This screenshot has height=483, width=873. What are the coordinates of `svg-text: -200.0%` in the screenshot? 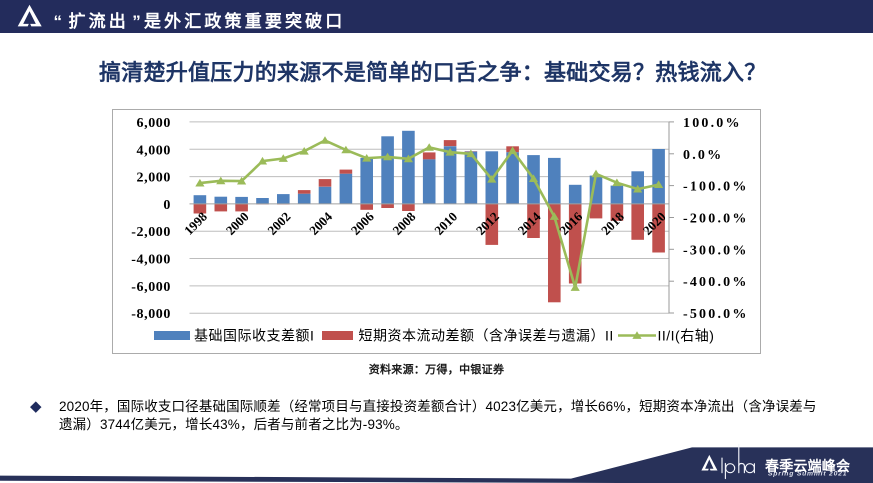 It's located at (716, 219).